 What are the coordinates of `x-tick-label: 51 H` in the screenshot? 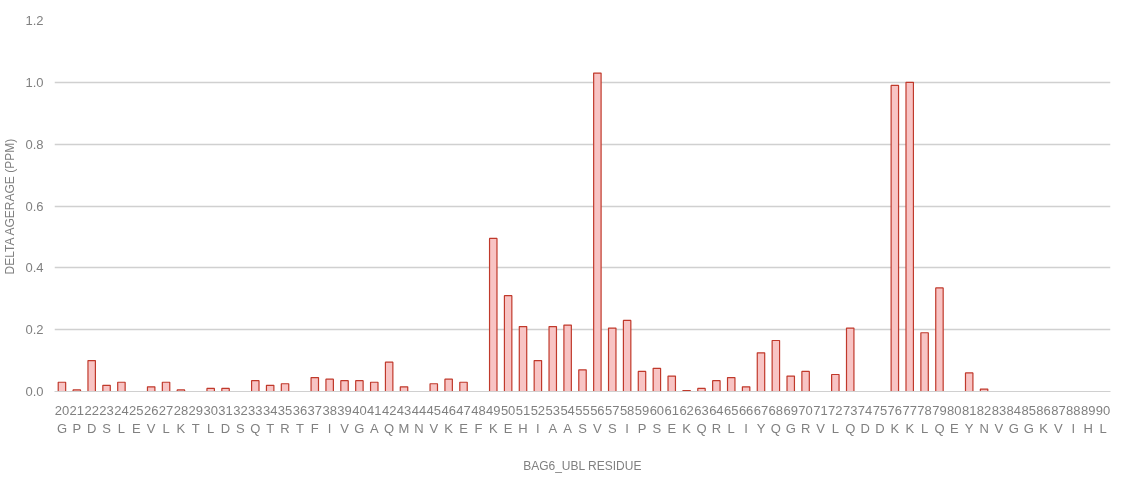 It's located at (523, 419).